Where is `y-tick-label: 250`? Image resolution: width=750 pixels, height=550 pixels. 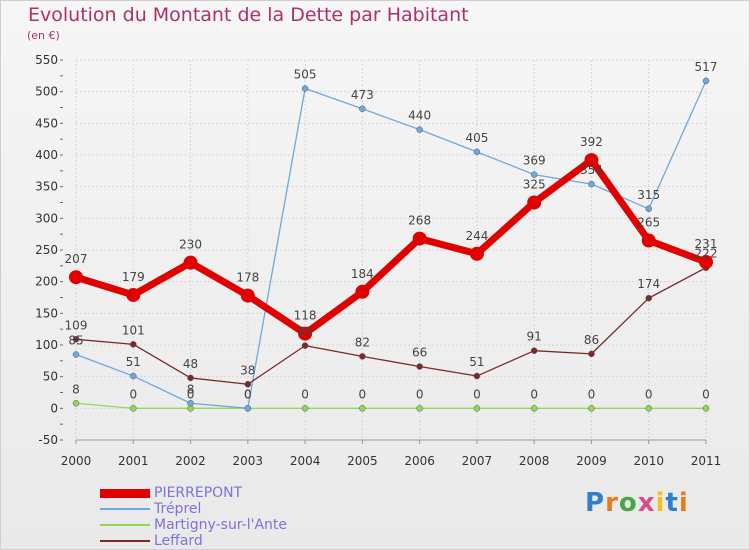 y-tick-label: 250 is located at coordinates (46, 250).